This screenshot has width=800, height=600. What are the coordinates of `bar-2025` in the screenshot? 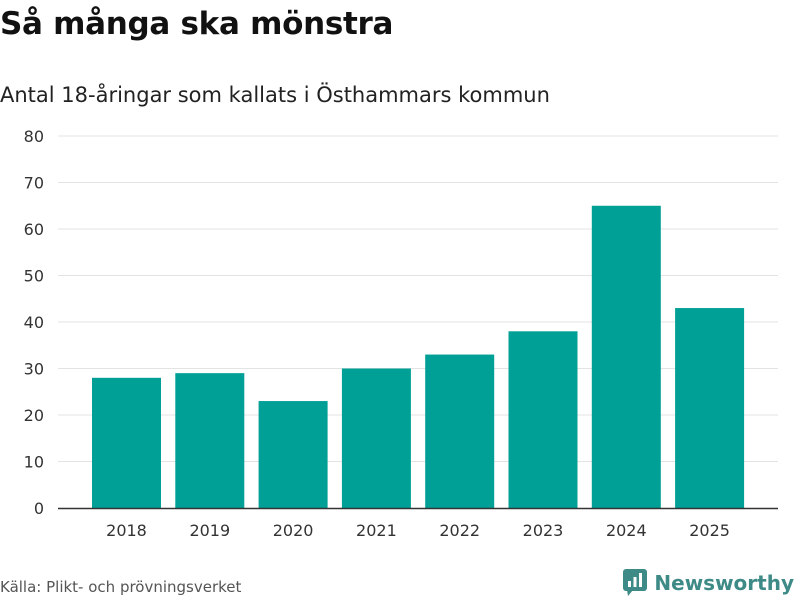 It's located at (710, 408).